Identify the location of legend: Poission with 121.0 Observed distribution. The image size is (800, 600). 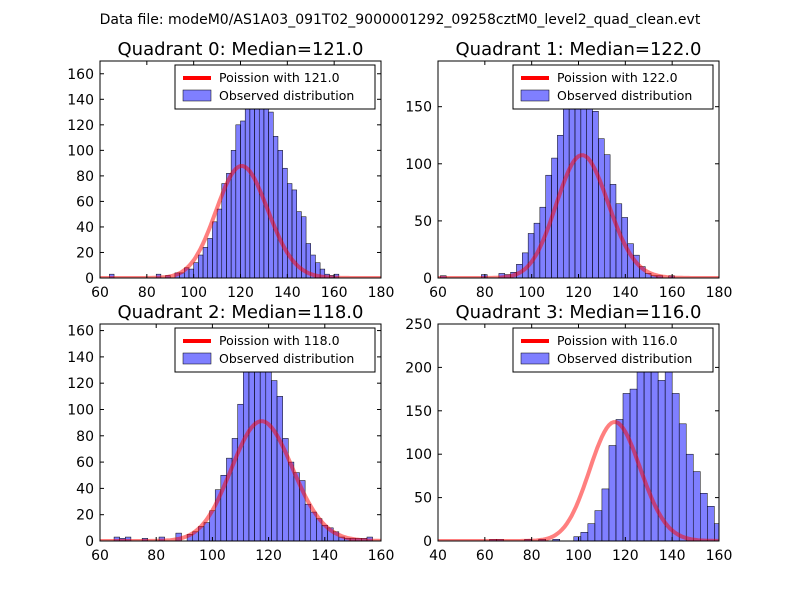
(275, 87).